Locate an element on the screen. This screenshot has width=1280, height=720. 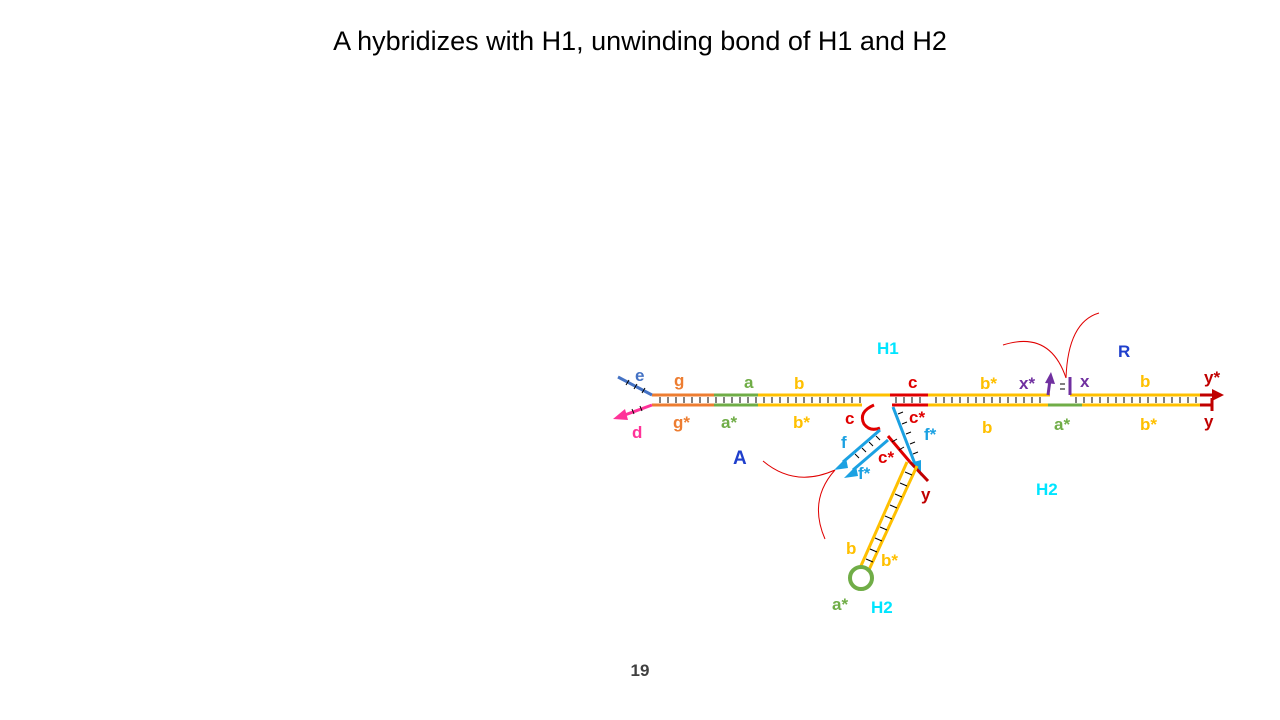
label-b-stem: b is located at coordinates (851, 548).